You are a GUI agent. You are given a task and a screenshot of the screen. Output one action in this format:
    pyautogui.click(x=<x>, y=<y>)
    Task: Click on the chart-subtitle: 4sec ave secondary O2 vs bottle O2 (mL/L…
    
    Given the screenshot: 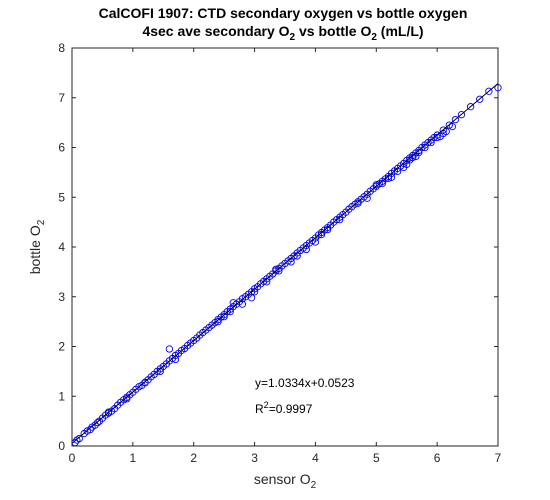 What is the action you would take?
    pyautogui.click(x=282, y=33)
    